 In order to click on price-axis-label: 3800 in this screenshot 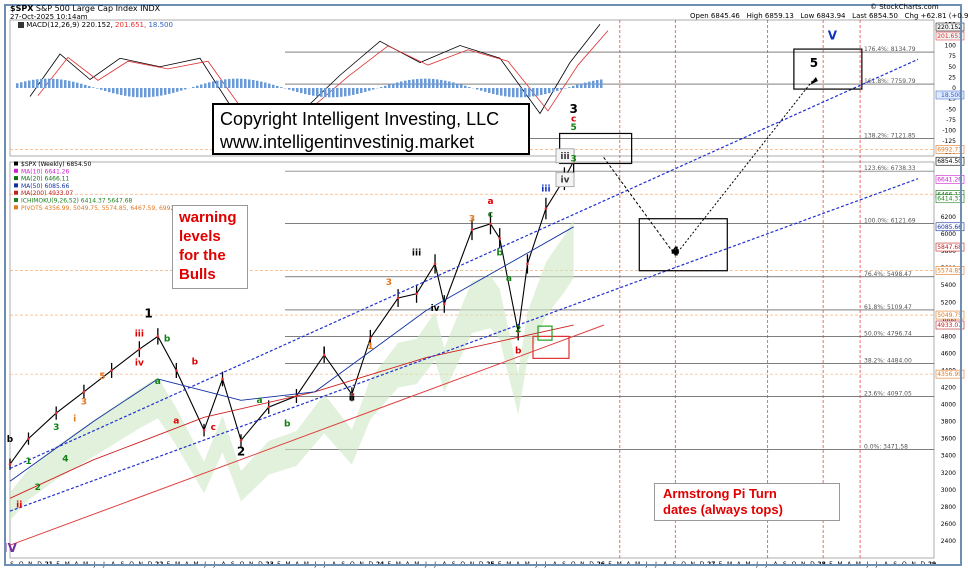, I will do `click(948, 422)`.